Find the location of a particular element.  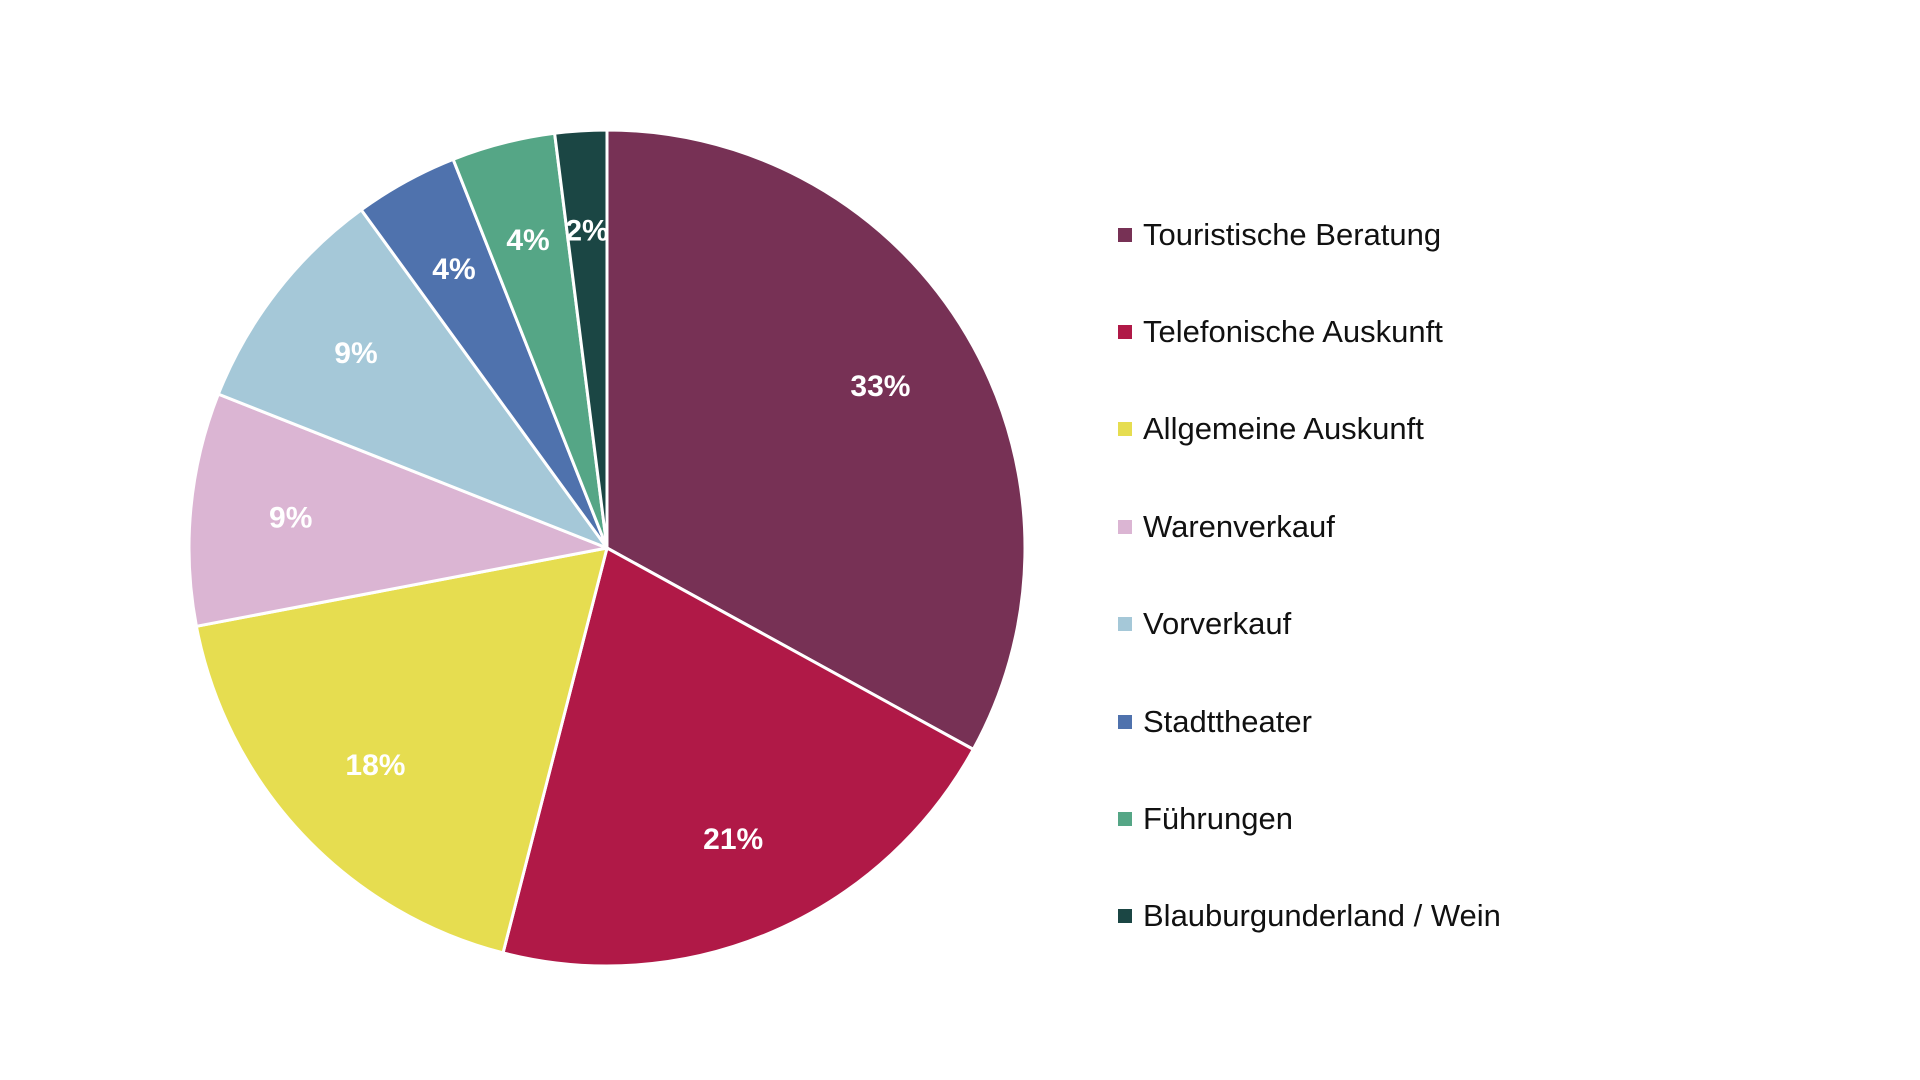

legend-label: Stadttheater is located at coordinates (1227, 721).